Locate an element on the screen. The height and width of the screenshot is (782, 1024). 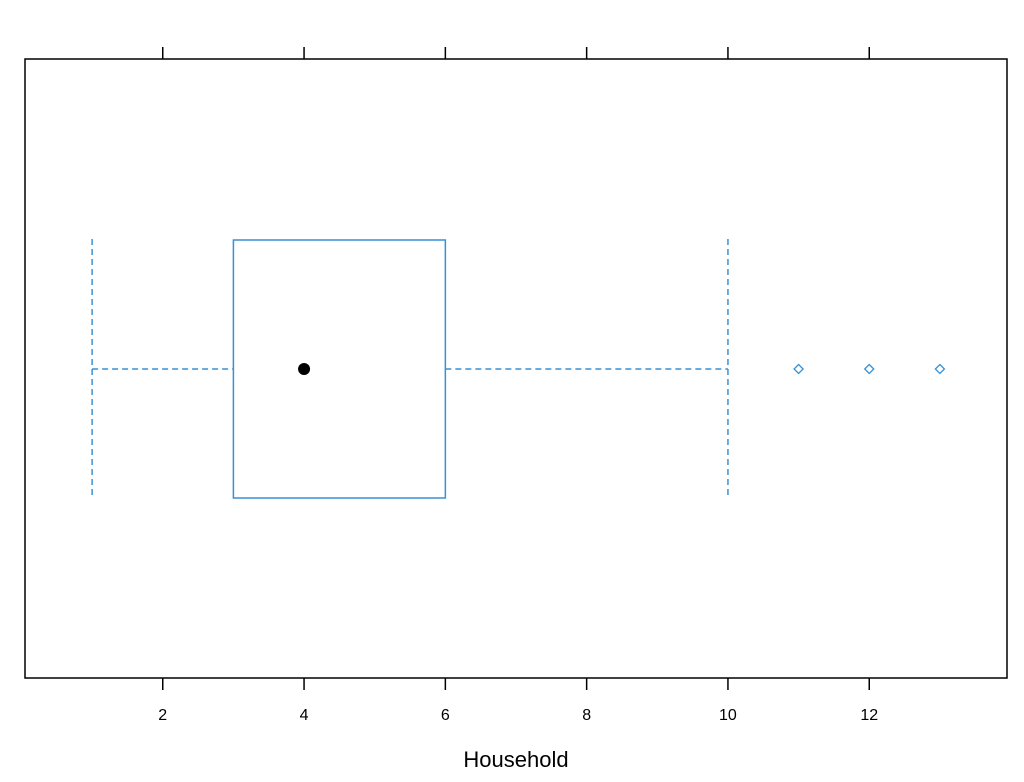
x-tick-label: 8 is located at coordinates (586, 715).